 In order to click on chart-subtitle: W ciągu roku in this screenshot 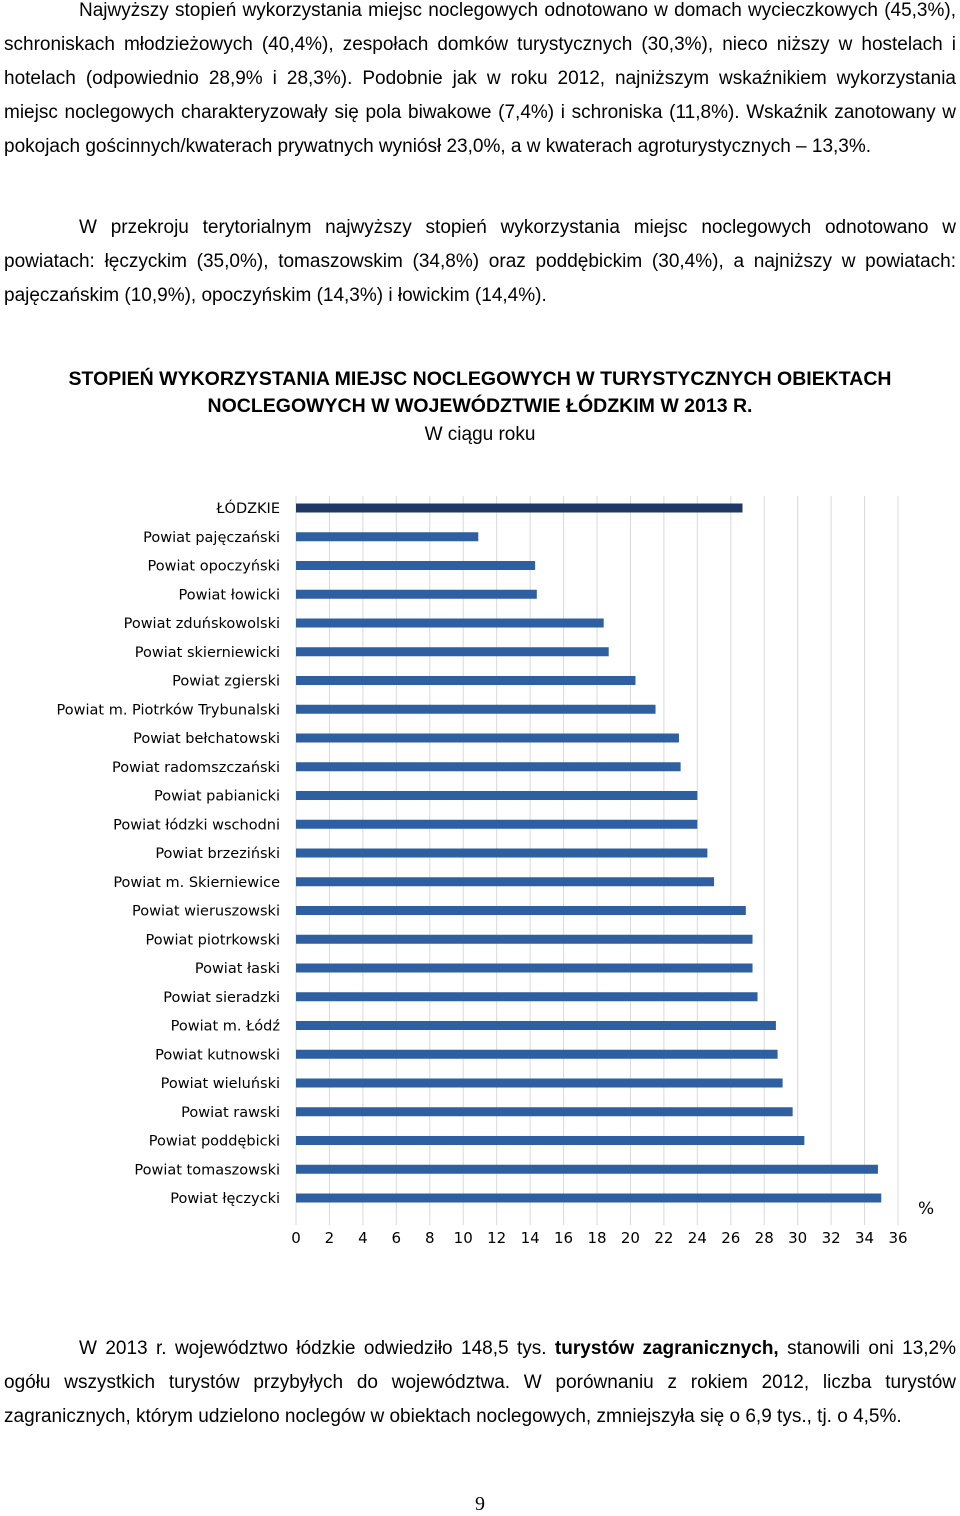, I will do `click(480, 434)`.